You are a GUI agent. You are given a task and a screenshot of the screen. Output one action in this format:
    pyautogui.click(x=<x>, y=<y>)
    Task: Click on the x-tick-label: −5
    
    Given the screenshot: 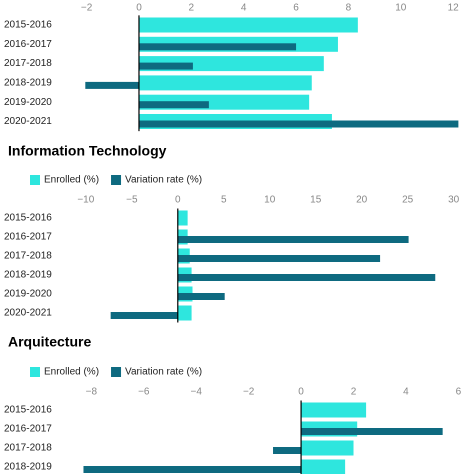 What is the action you would take?
    pyautogui.click(x=132, y=200)
    